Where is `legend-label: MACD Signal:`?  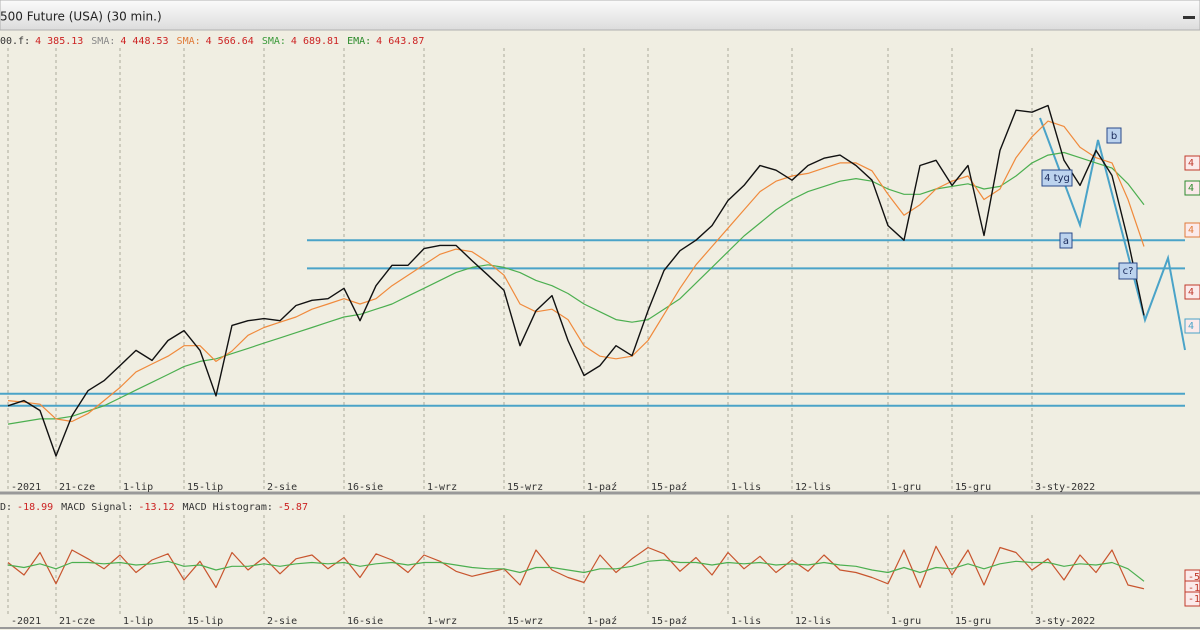 legend-label: MACD Signal: is located at coordinates (97, 507).